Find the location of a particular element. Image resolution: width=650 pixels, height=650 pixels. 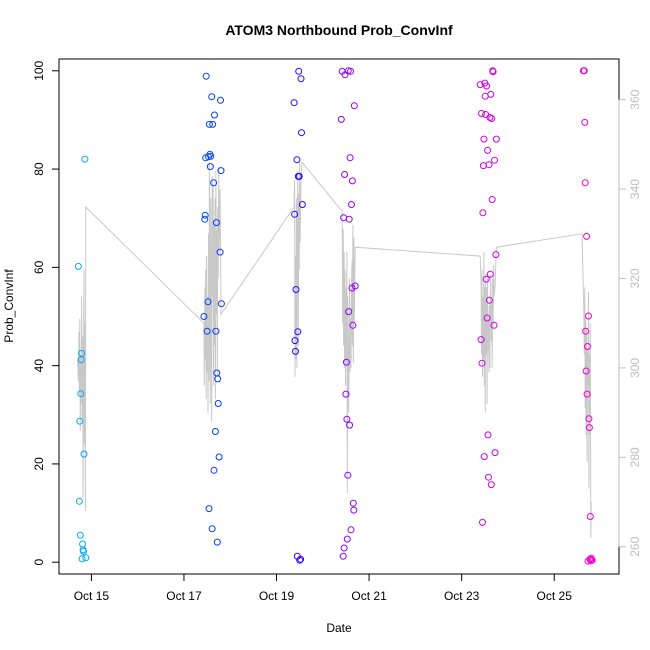

x-axis-label: Date is located at coordinates (339, 628).